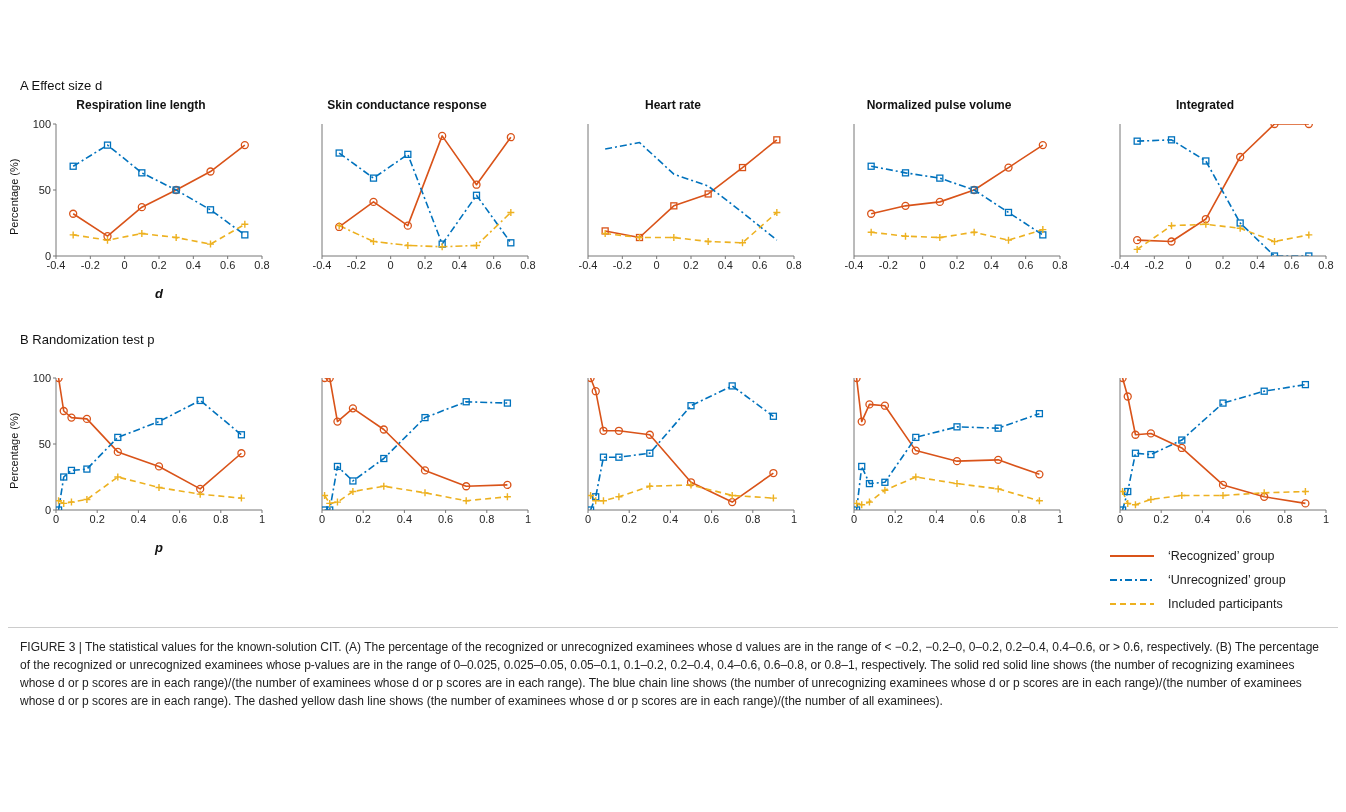 The height and width of the screenshot is (812, 1346). Describe the element at coordinates (141, 106) in the screenshot. I see `chart-title: Respiration line length` at that location.